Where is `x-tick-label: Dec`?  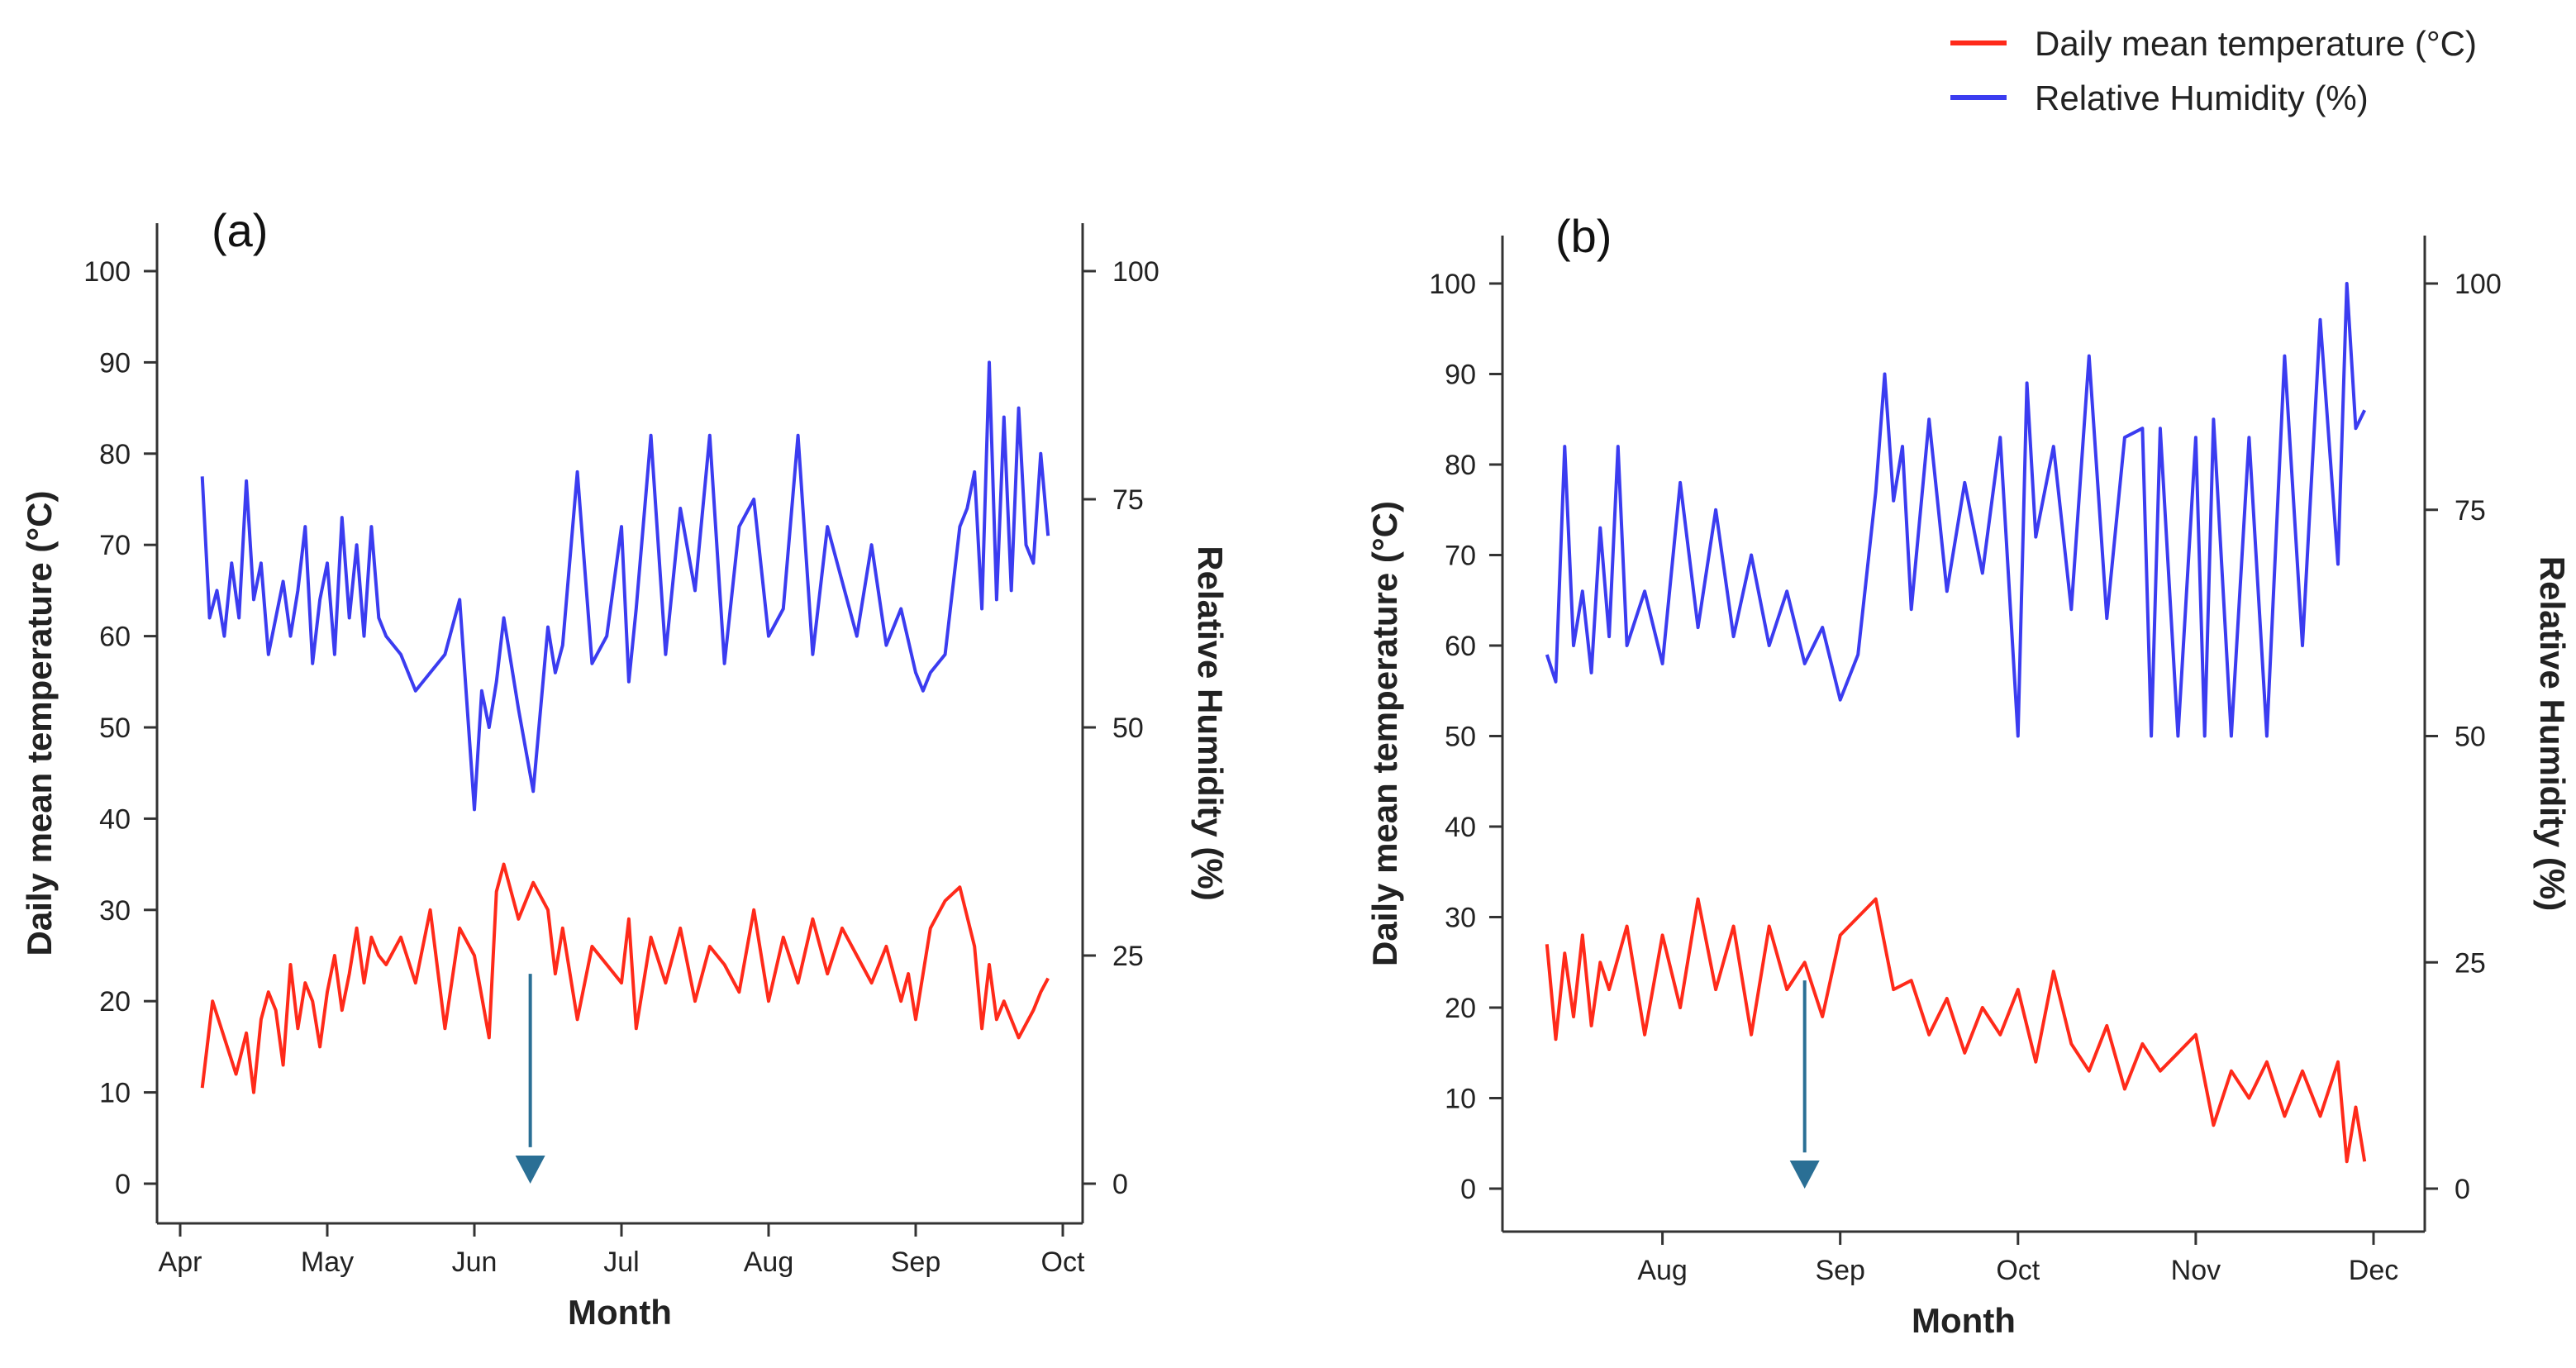 x-tick-label: Dec is located at coordinates (2373, 1270).